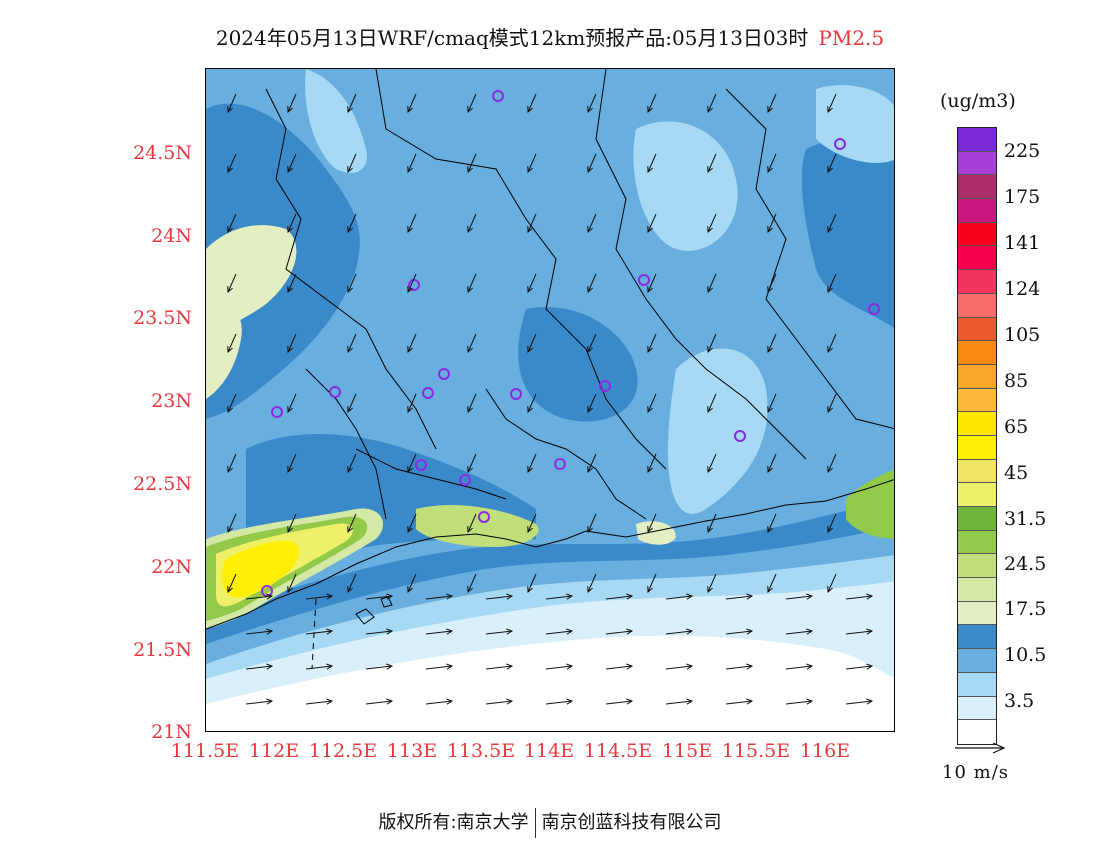 The height and width of the screenshot is (850, 1100). Describe the element at coordinates (975, 772) in the screenshot. I see `wind-reference-label: 10 m/s` at that location.